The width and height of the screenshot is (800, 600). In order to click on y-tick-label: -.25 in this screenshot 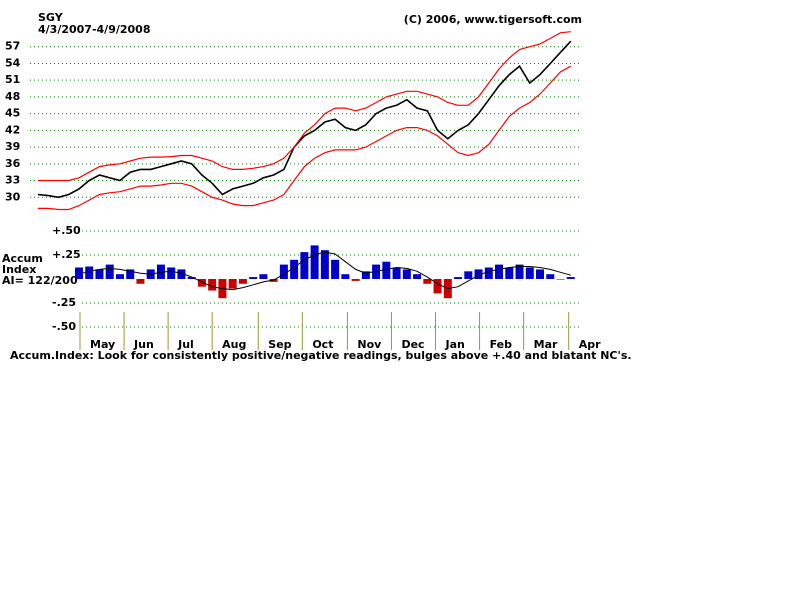, I will do `click(64, 302)`.